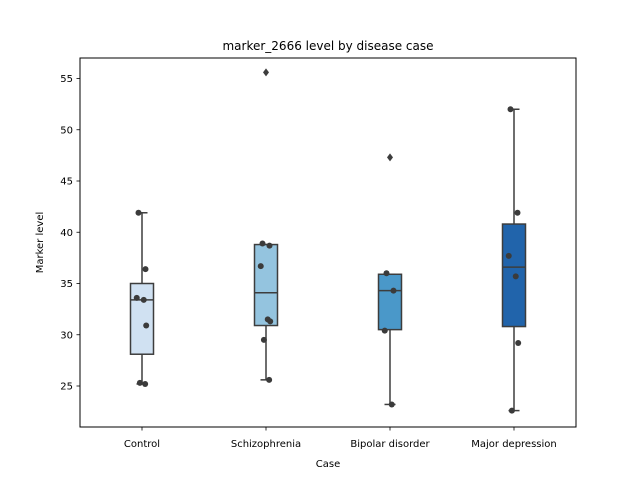  I want to click on x-axis-label: Case, so click(328, 464).